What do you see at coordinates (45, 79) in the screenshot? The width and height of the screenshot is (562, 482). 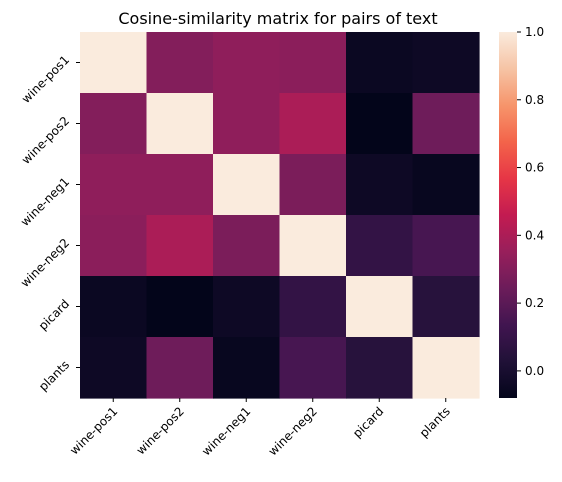 I see `y-tick-label: wine-pos1` at bounding box center [45, 79].